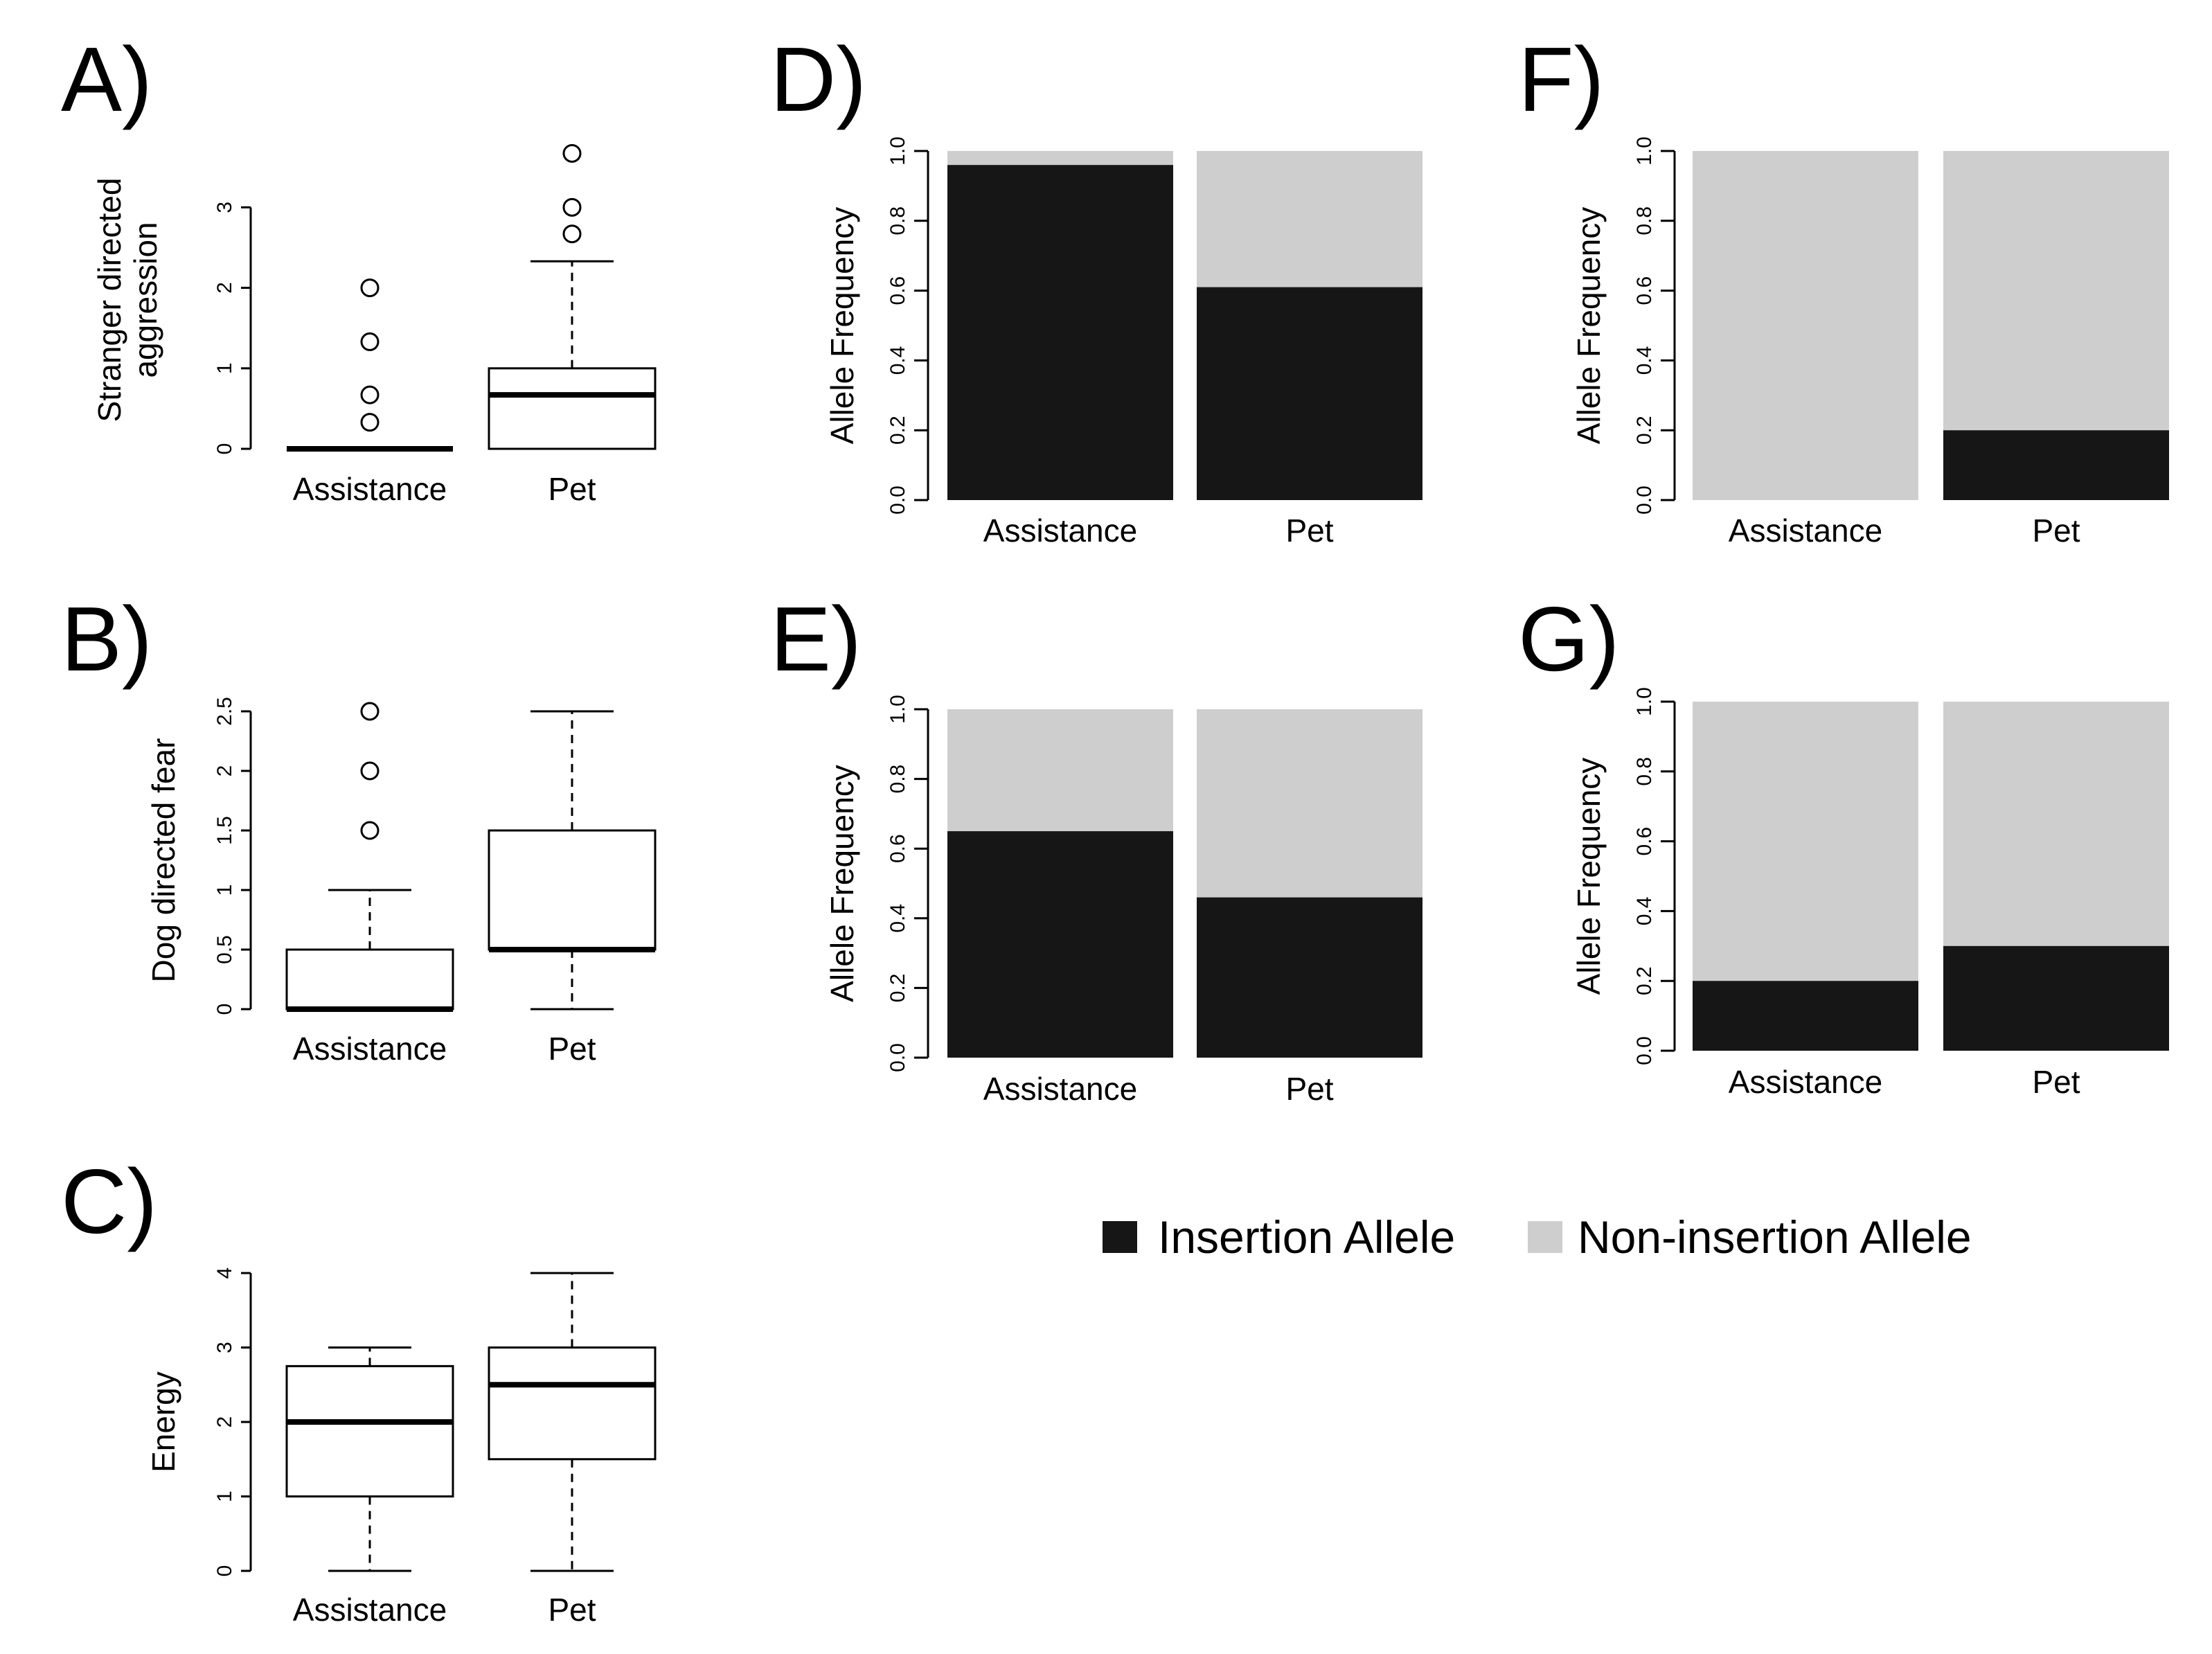 The height and width of the screenshot is (1654, 2212). Describe the element at coordinates (224, 711) in the screenshot. I see `y-tick-label: 2.5` at that location.